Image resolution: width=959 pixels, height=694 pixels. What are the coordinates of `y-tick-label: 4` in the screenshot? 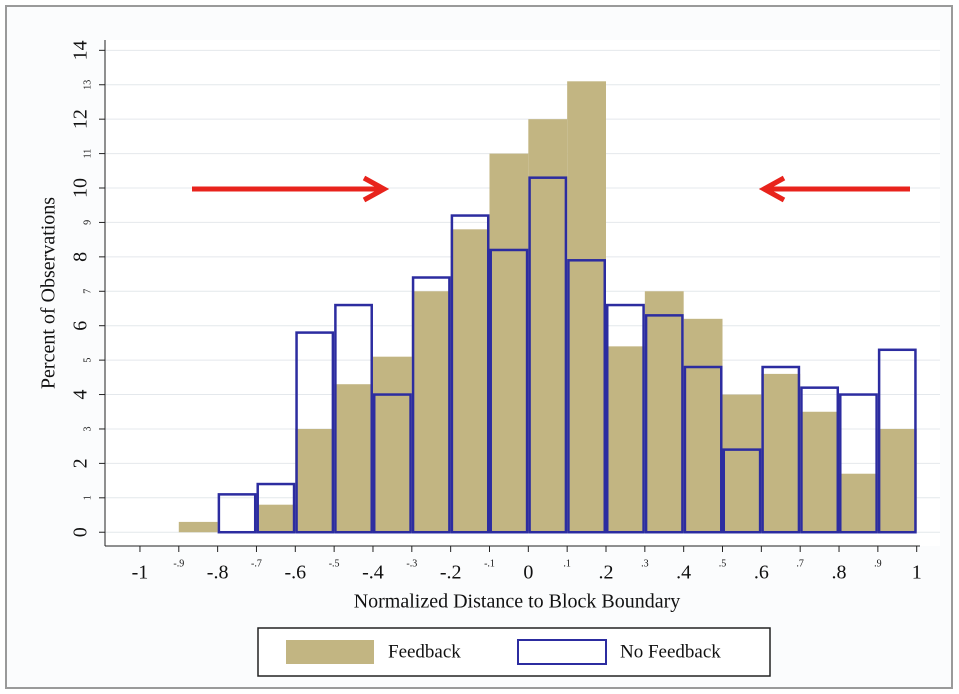 It's located at (81, 395).